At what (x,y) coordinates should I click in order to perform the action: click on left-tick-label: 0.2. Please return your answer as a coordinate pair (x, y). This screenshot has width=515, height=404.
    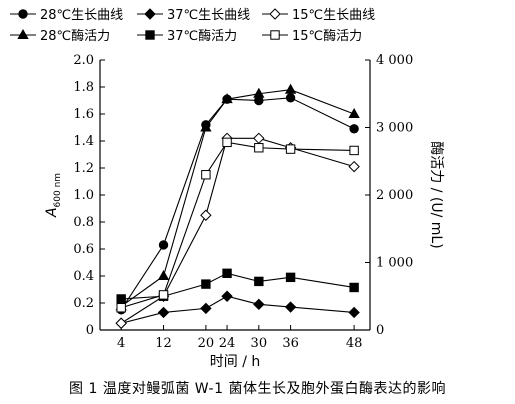
    Looking at the image, I should click on (83, 303).